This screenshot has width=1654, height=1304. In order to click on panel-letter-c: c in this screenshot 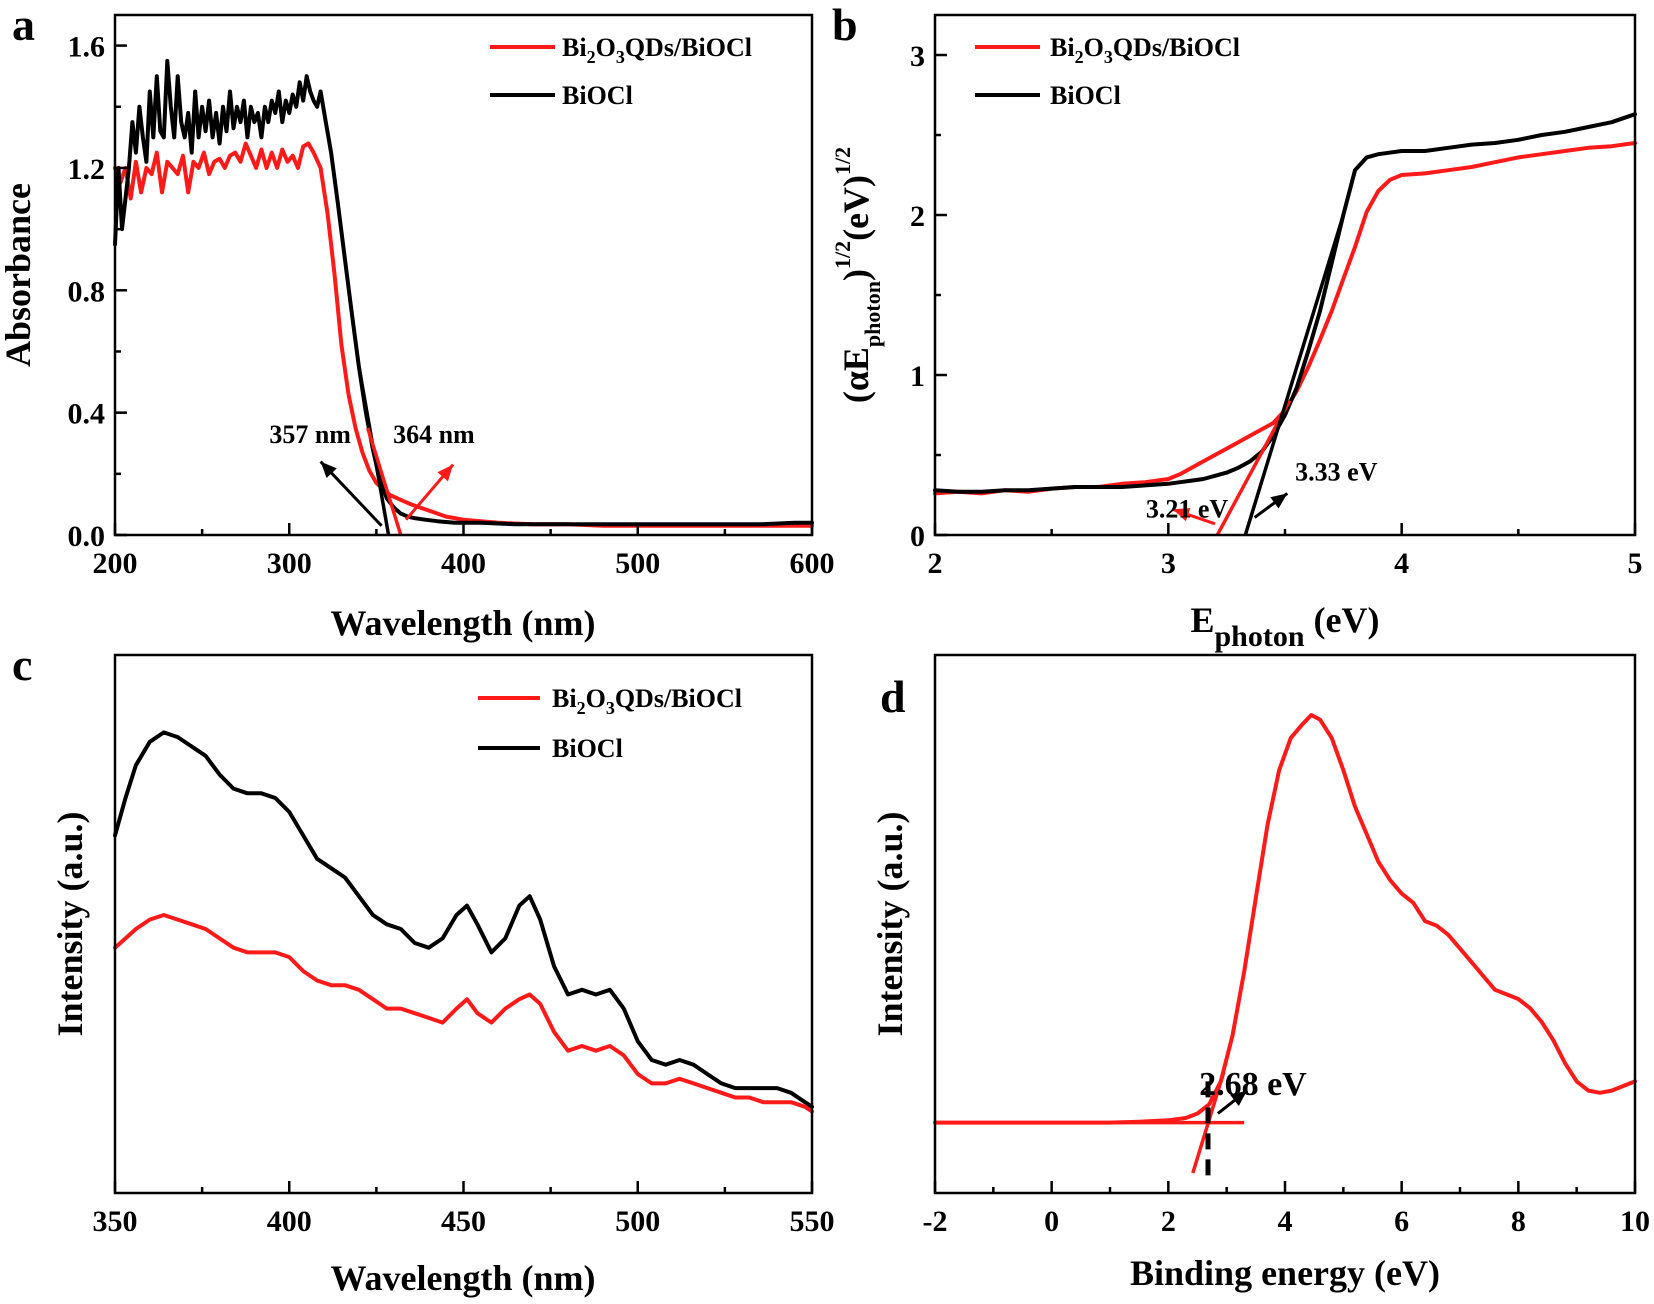, I will do `click(22, 664)`.